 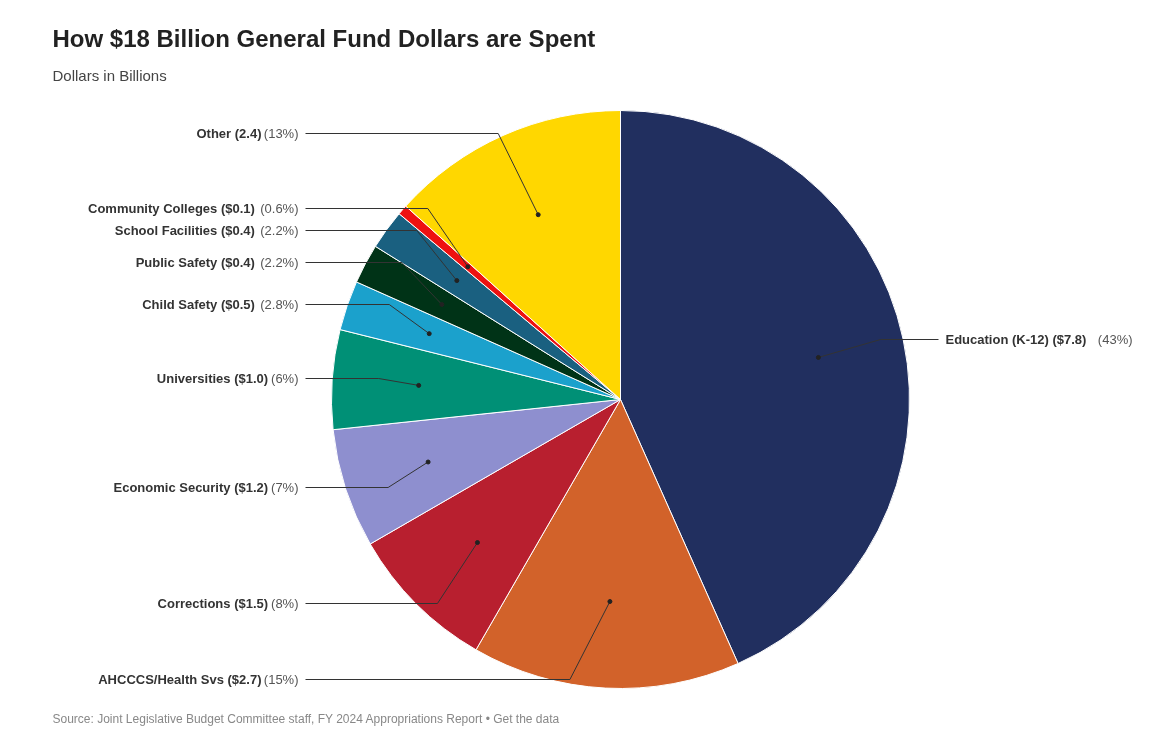 I want to click on slice-label: Universities ($1.0) (6%), so click(x=227, y=378).